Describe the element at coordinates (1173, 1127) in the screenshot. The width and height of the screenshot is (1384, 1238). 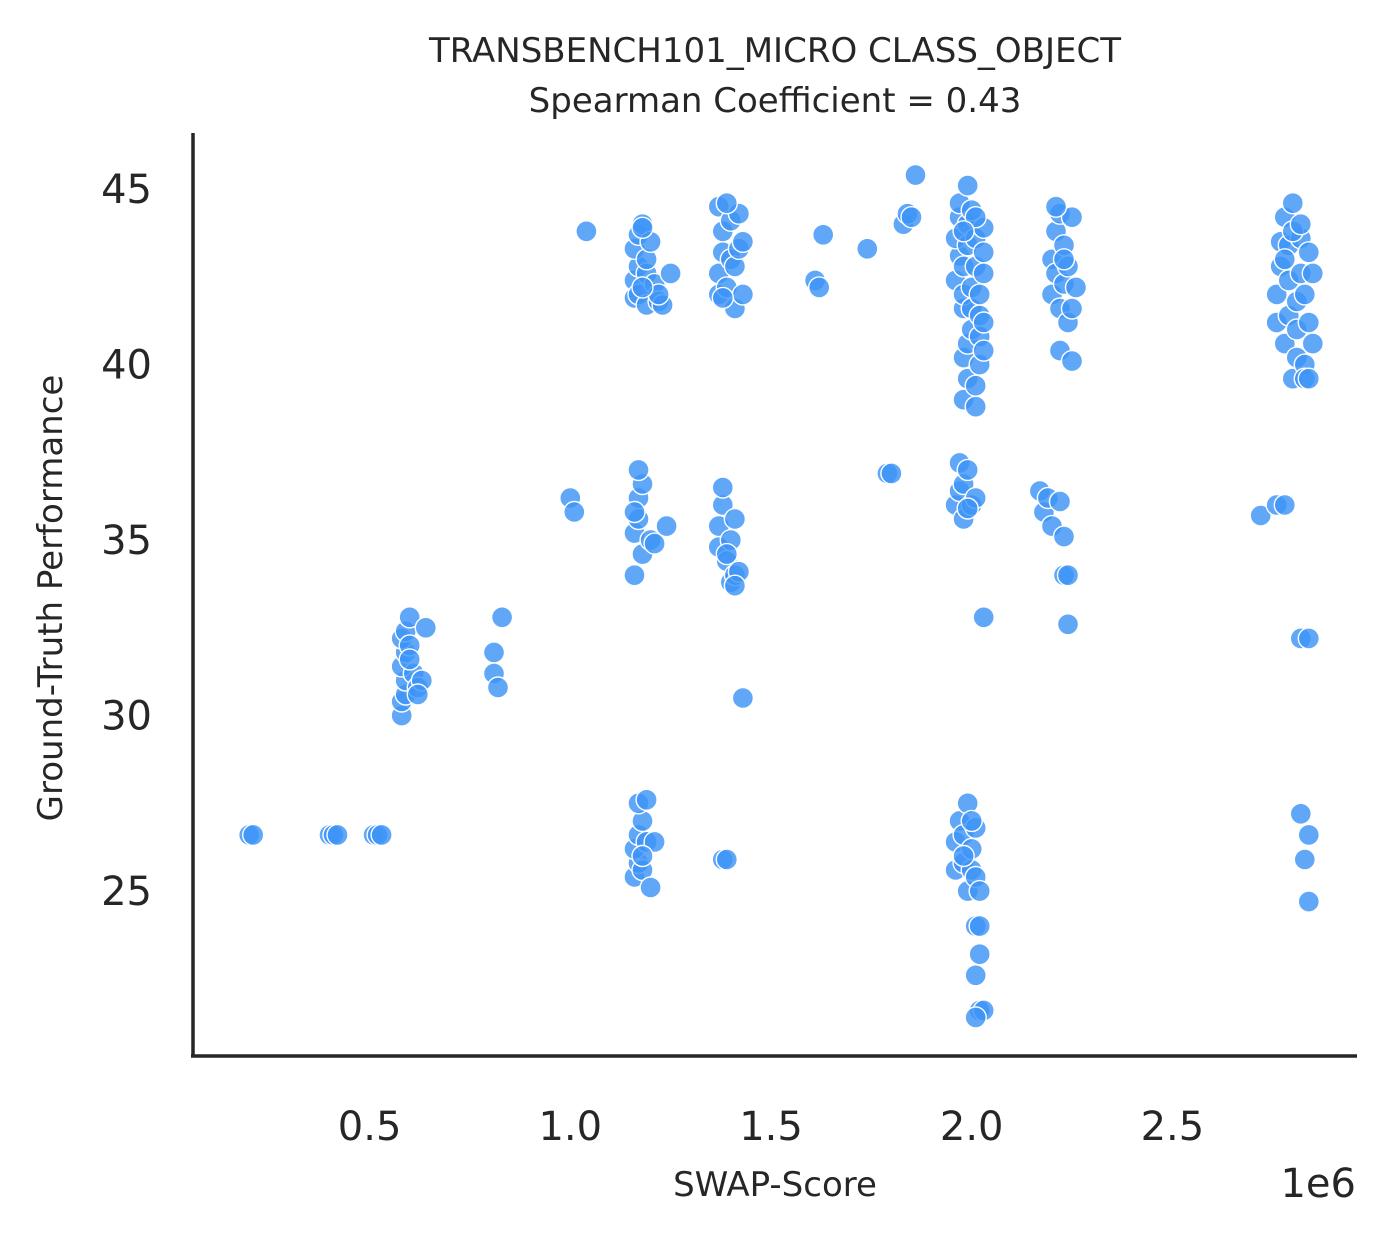
I see `x-tick-label: 2.5` at that location.